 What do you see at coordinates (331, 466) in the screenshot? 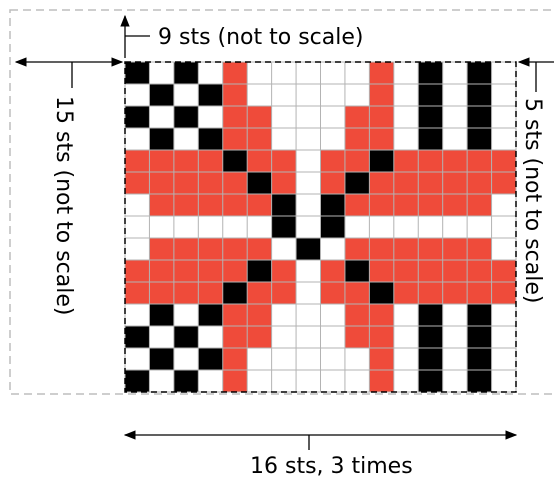
I see `bottom-dimension-label: 16 sts, 3 times` at bounding box center [331, 466].